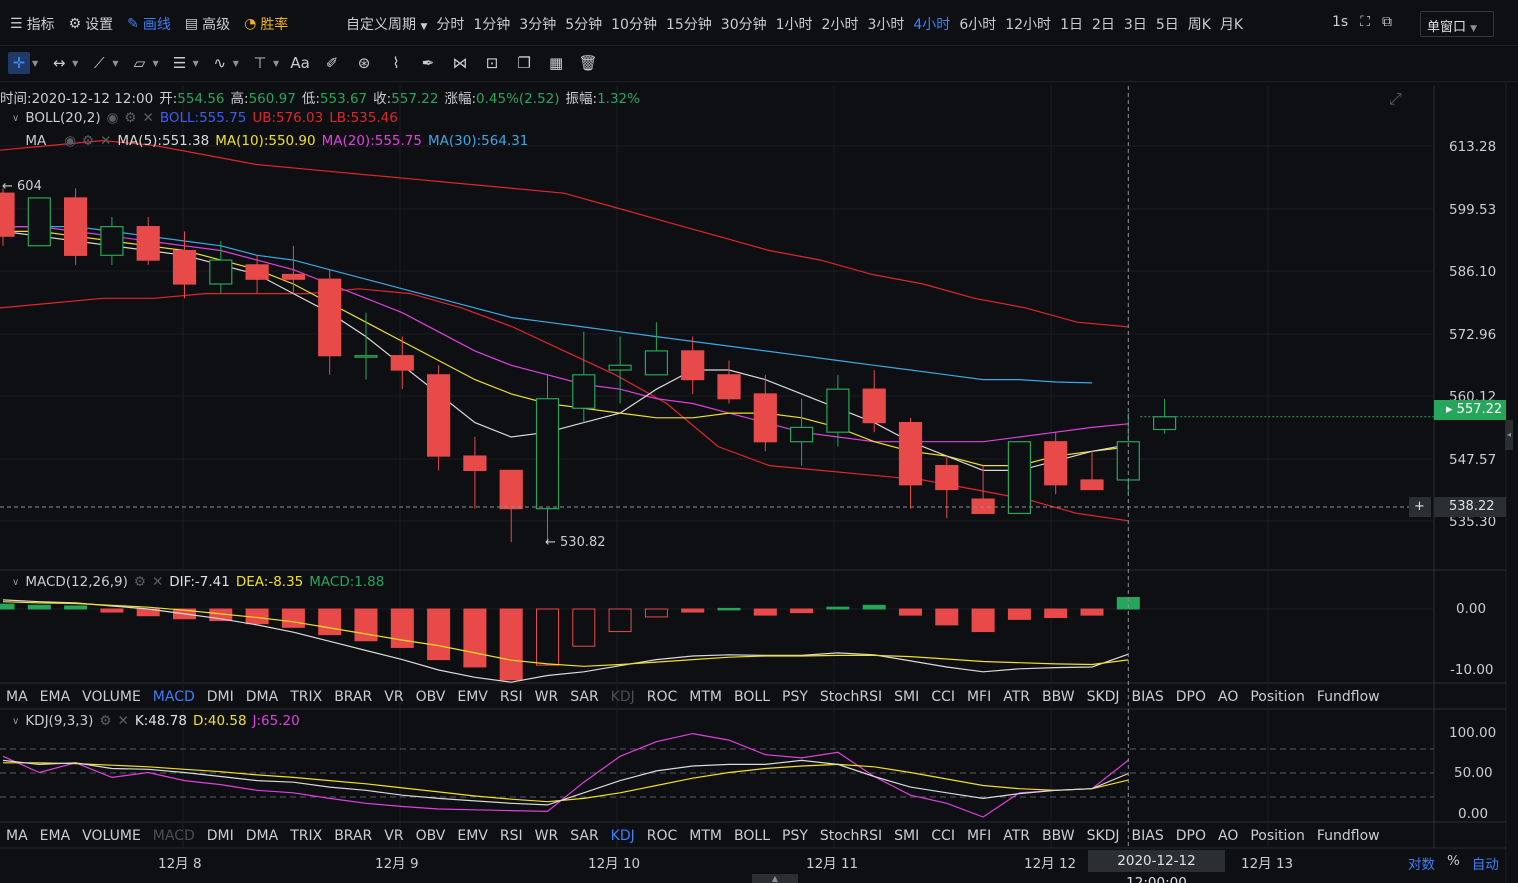  Describe the element at coordinates (584, 697) in the screenshot. I see `indicator-tab-sar: SAR` at that location.